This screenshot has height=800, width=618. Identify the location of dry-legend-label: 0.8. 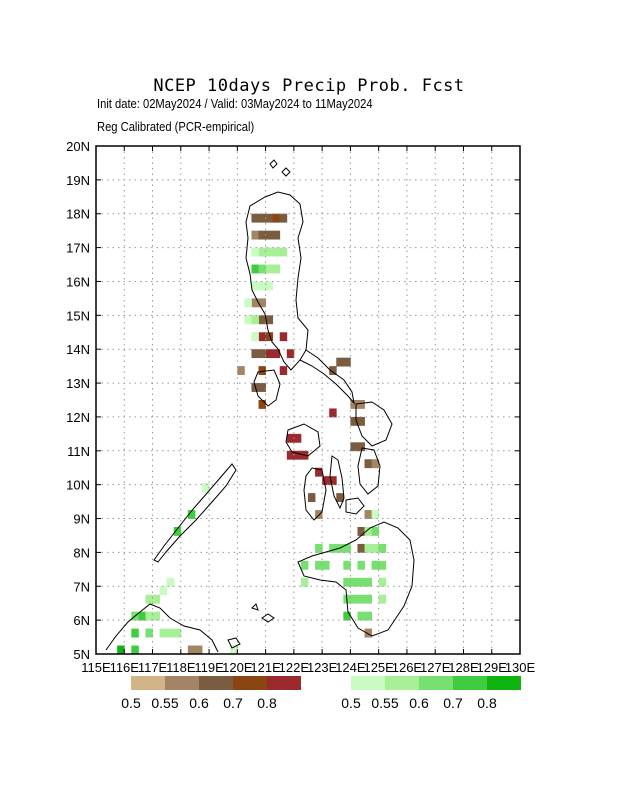
(267, 703).